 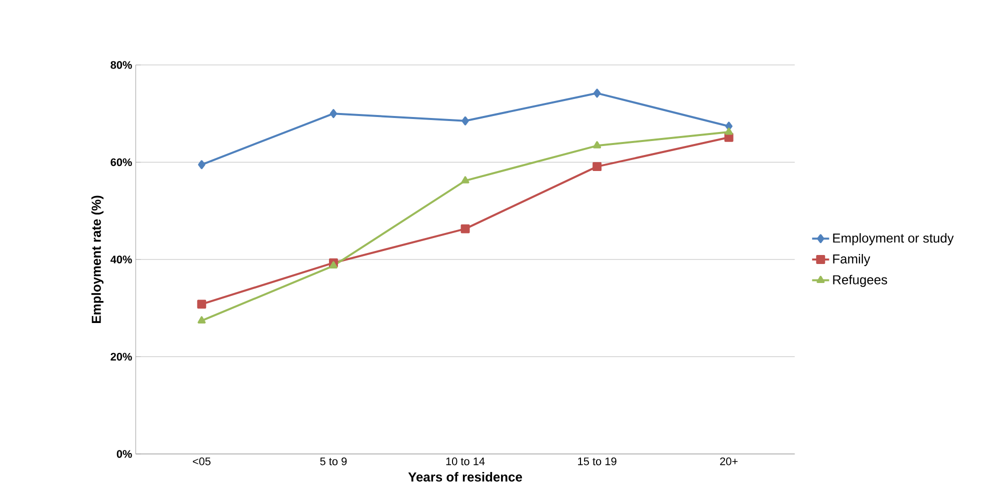 I want to click on x-tick-label: 20+, so click(x=729, y=461).